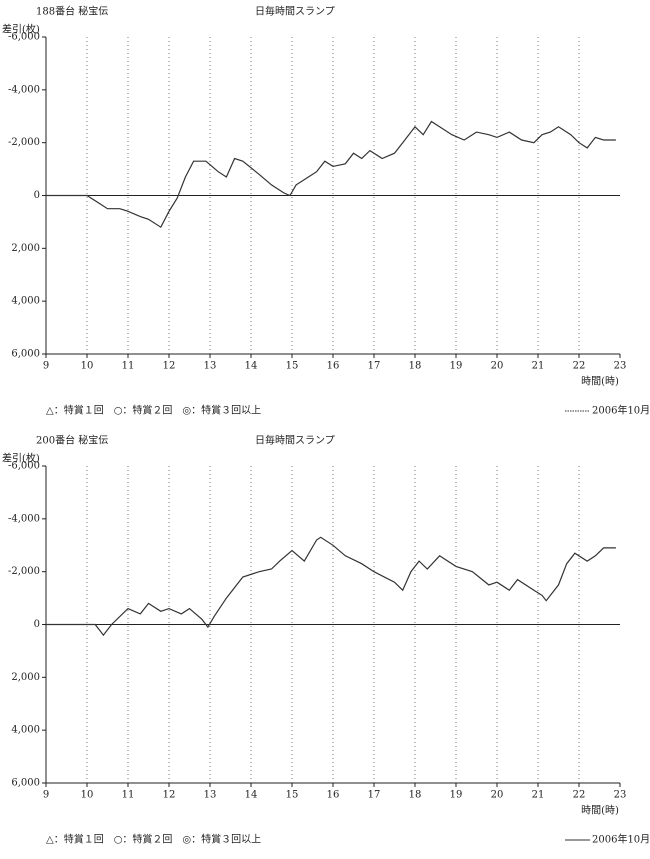 The width and height of the screenshot is (650, 859). I want to click on subtitle: 200番台 秘宝伝, so click(72, 440).